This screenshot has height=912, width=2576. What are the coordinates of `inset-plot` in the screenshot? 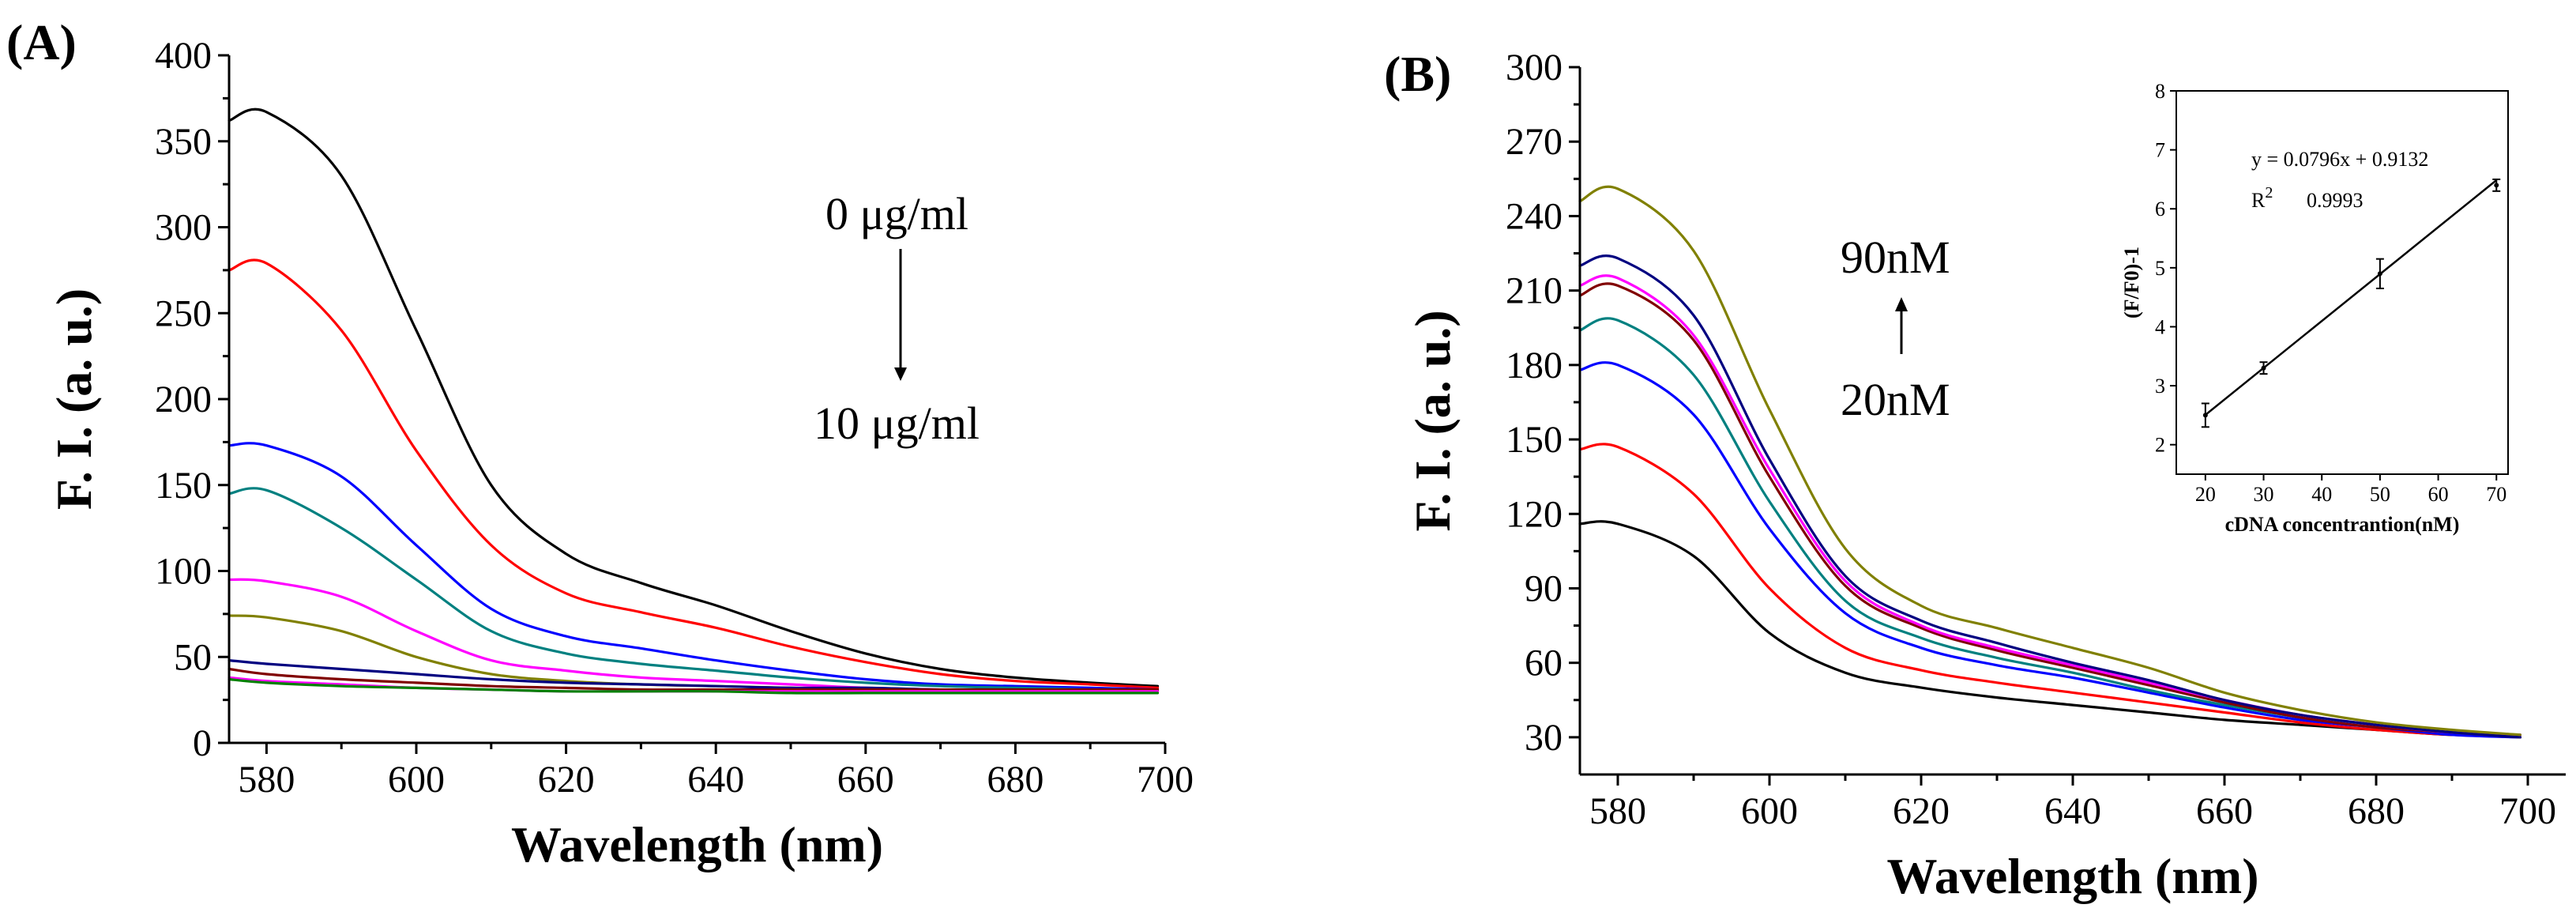 It's located at (2351, 303).